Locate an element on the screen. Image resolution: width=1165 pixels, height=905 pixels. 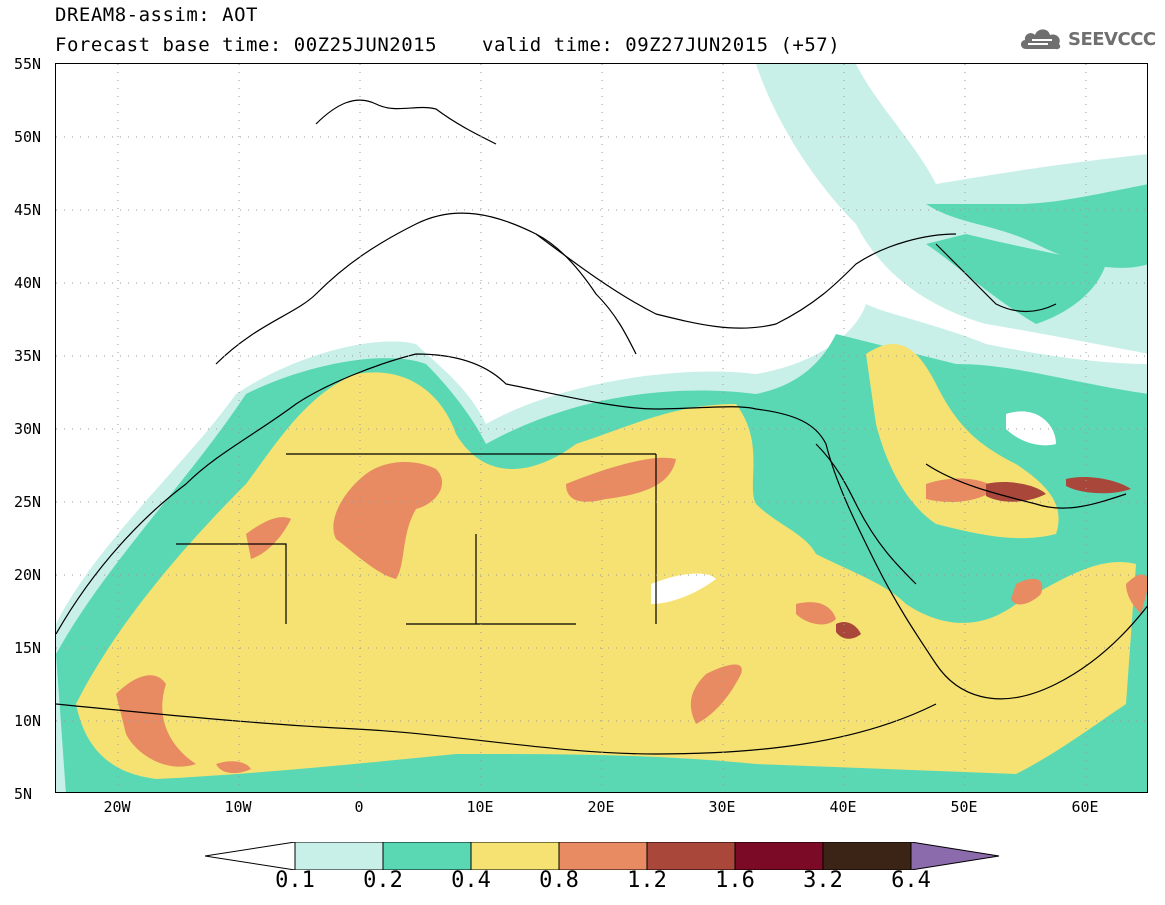
lat-label: 5N is located at coordinates (23, 794).